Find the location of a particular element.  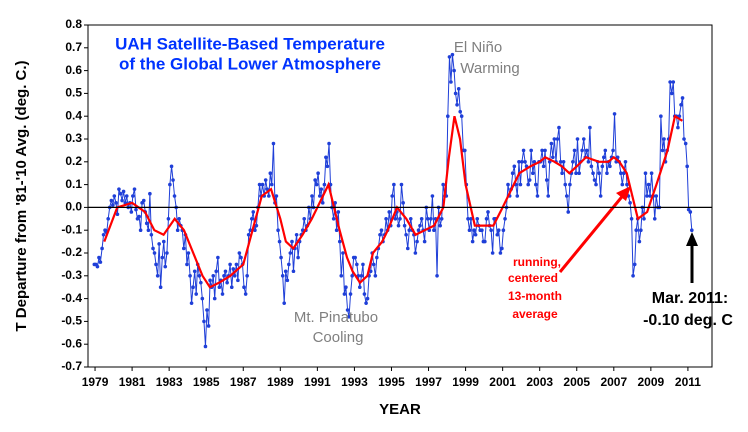

y-tick-label: 0.6 is located at coordinates (73, 70).